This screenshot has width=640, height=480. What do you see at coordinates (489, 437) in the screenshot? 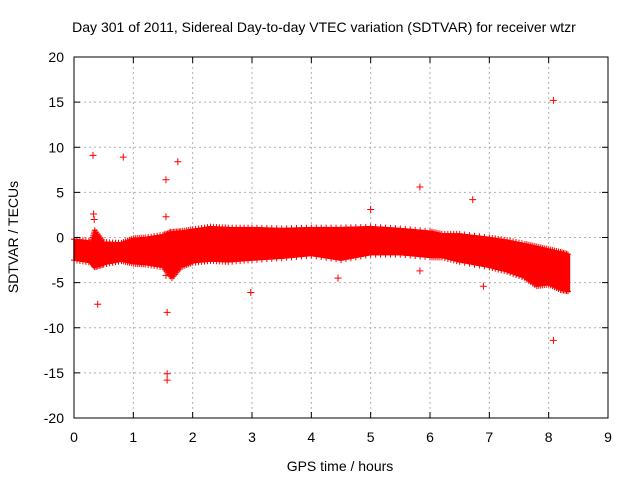
I see `x-tick-label: 7` at bounding box center [489, 437].